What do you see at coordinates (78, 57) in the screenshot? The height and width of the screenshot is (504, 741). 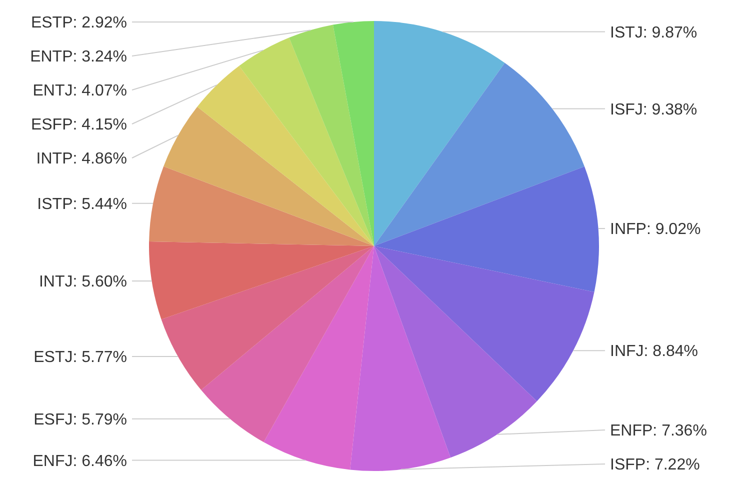 I see `slice-label: ENTP: 3.24%` at bounding box center [78, 57].